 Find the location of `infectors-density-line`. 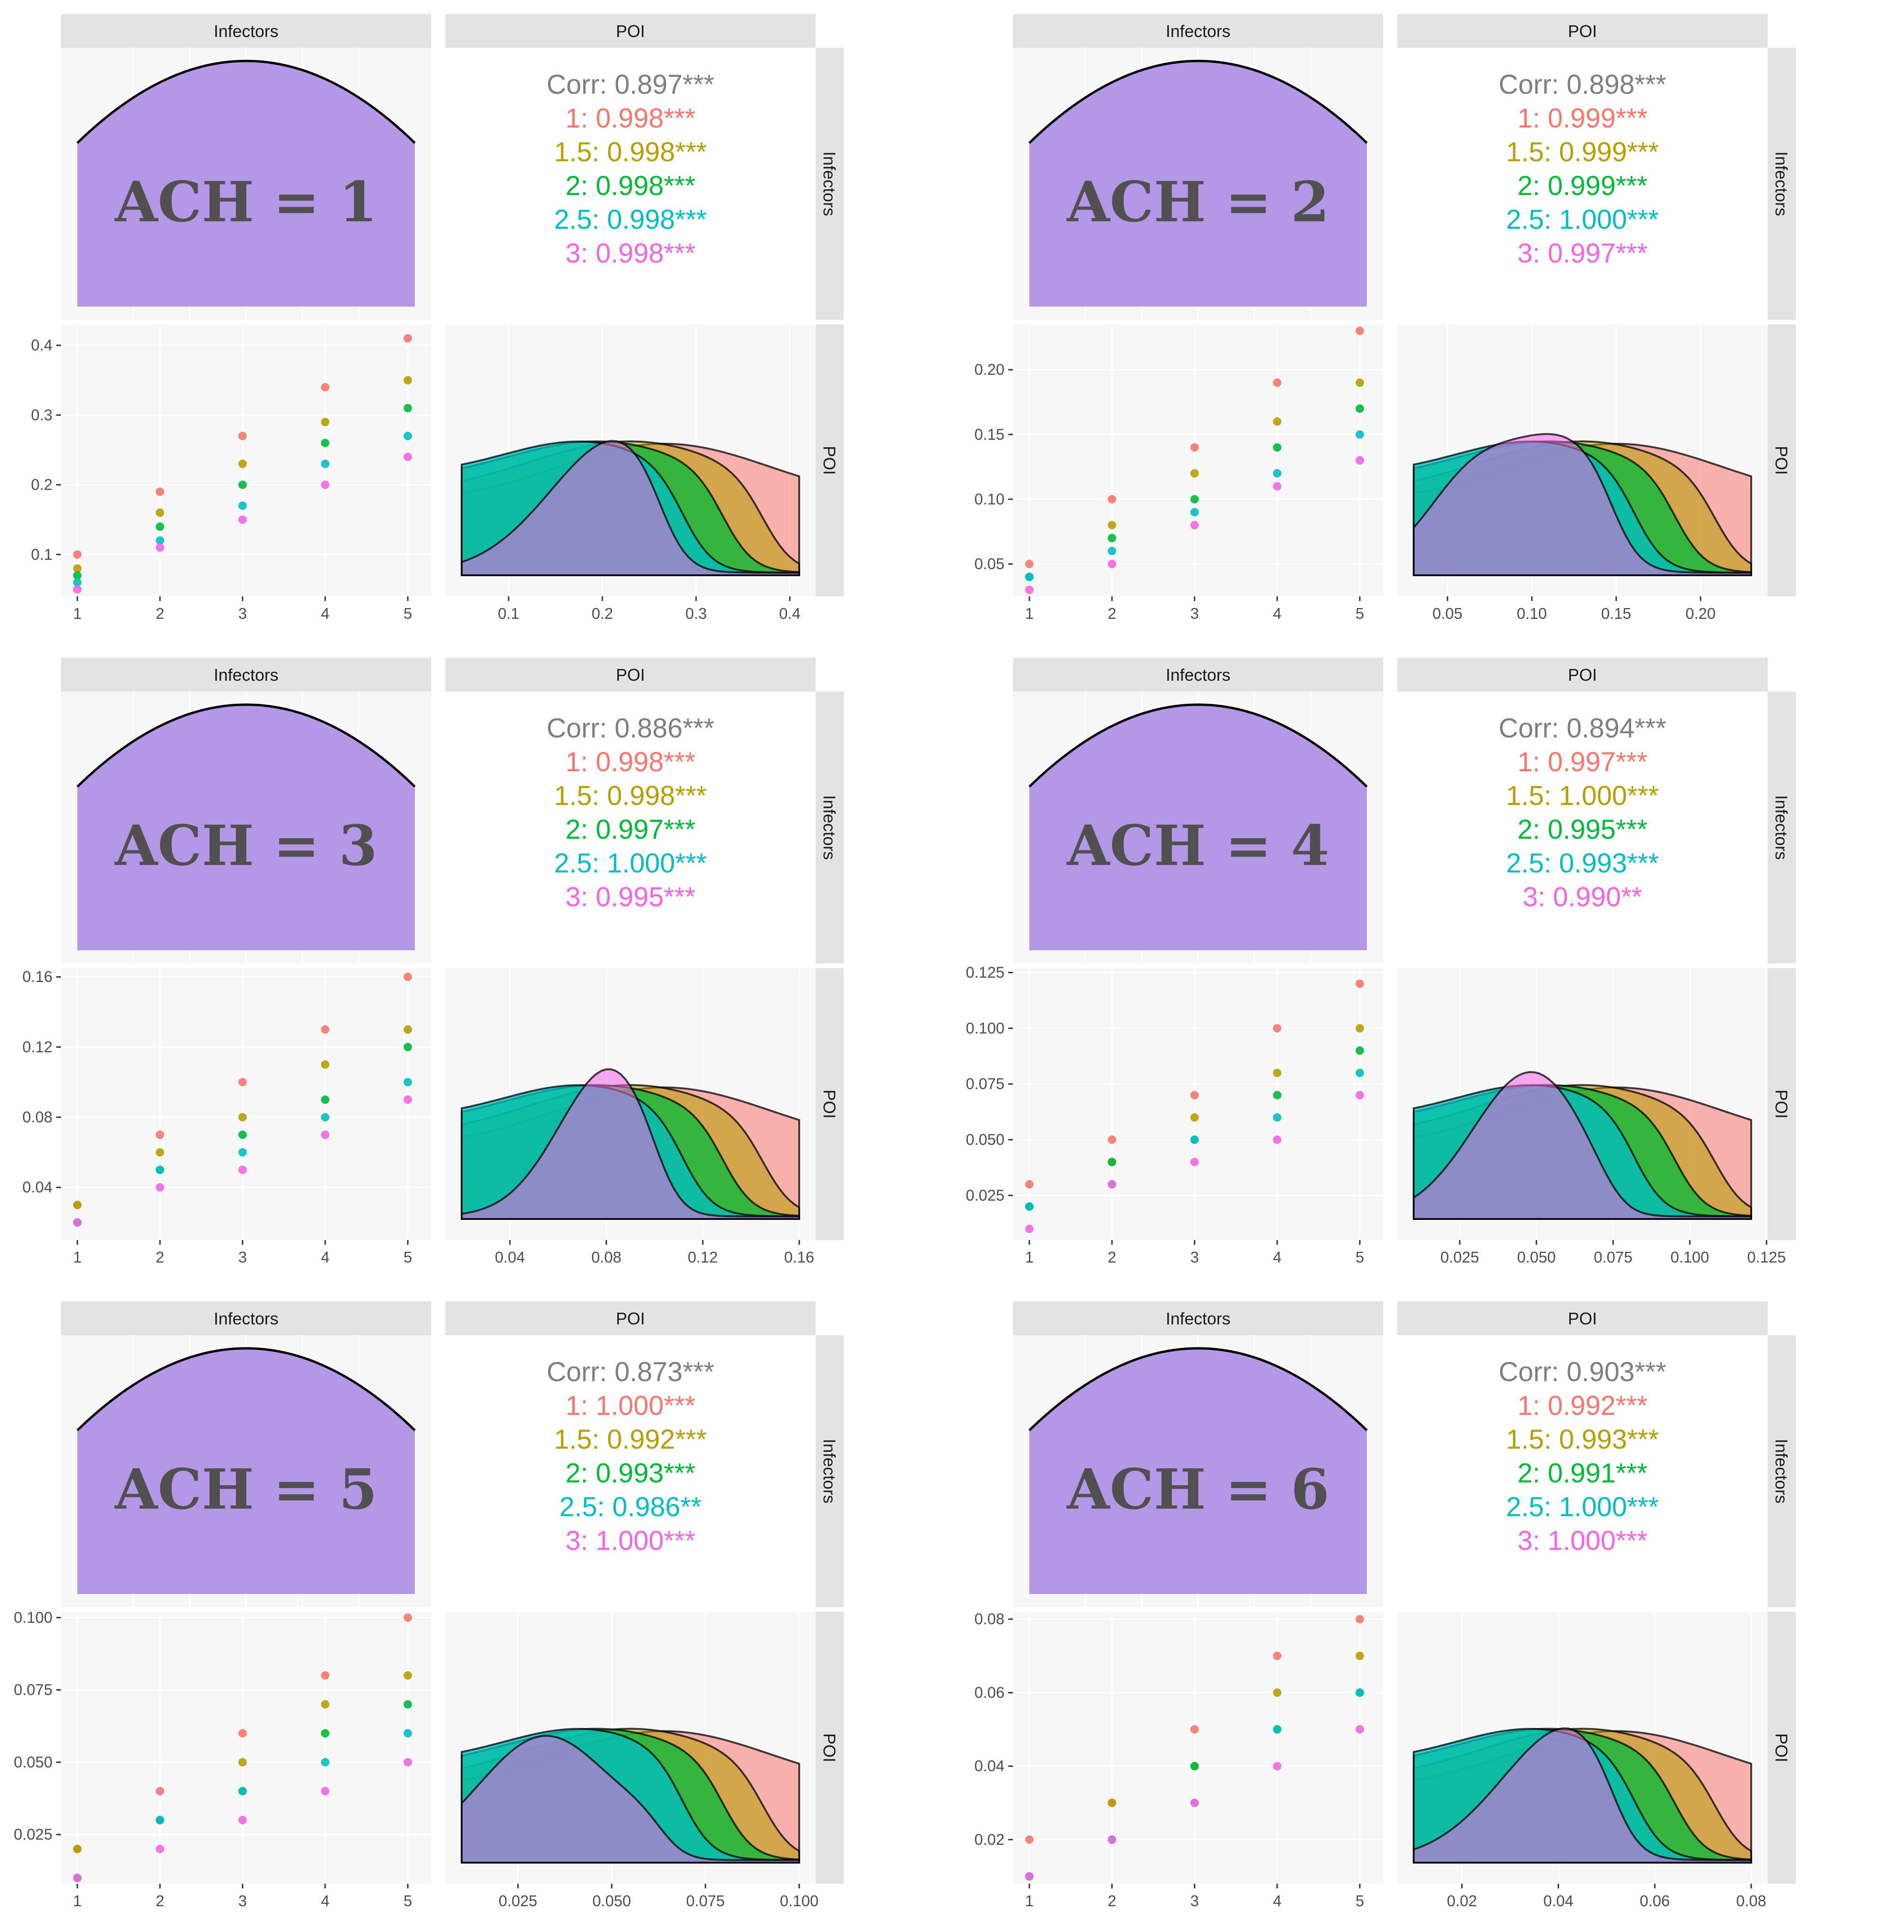

infectors-density-line is located at coordinates (246, 102).